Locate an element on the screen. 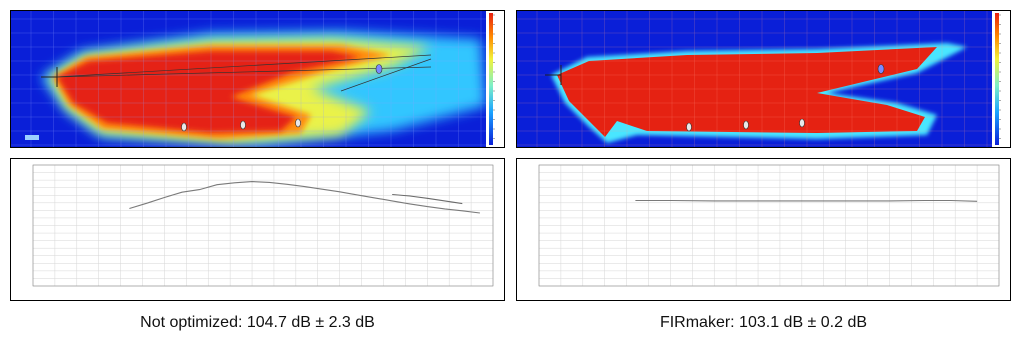  caption-not-optimized: Not optimized: 104.7 dB ± 2.3 dB is located at coordinates (257, 322).